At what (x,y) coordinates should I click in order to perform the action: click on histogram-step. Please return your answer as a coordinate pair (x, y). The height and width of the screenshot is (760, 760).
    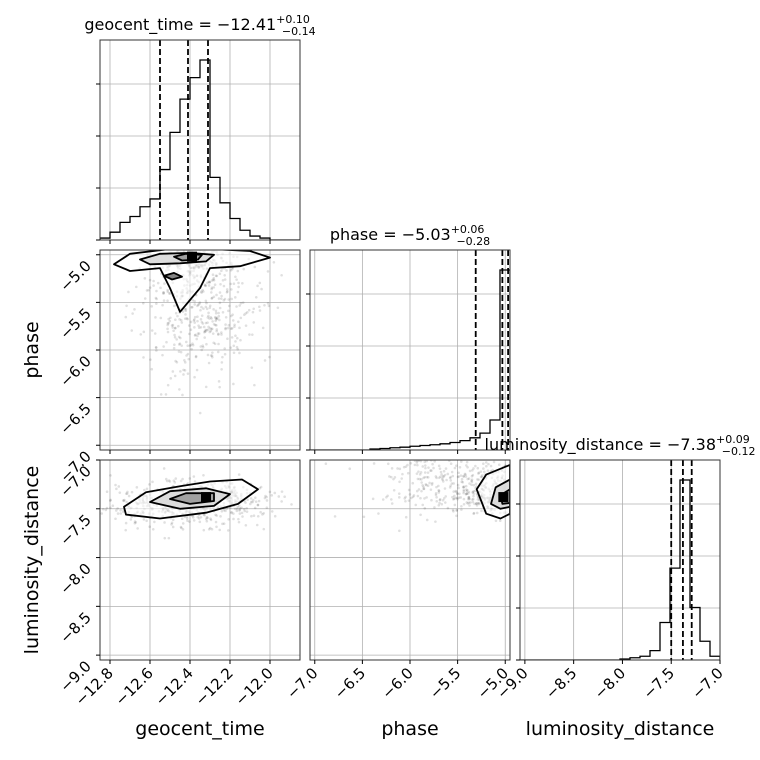
    Looking at the image, I should click on (620, 569).